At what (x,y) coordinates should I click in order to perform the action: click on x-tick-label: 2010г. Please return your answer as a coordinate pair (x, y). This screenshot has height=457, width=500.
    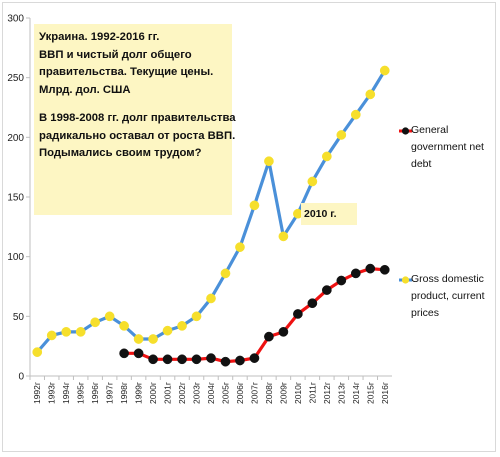
    Looking at the image, I should click on (298, 393).